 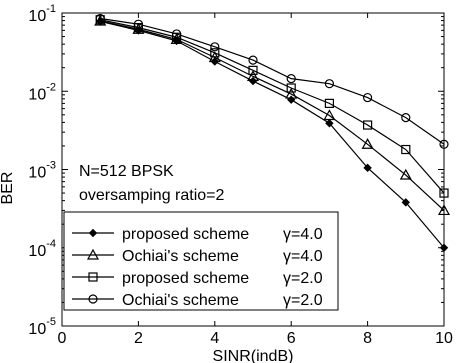 I want to click on y-tick-exponent: -2, so click(x=51, y=87).